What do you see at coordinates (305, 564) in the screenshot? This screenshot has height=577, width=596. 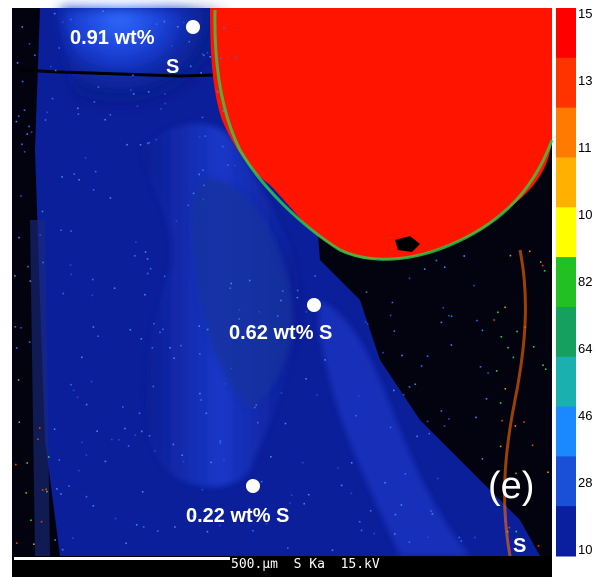 I see `scale-bar-text: 500.μm S Ka 15.kV` at bounding box center [305, 564].